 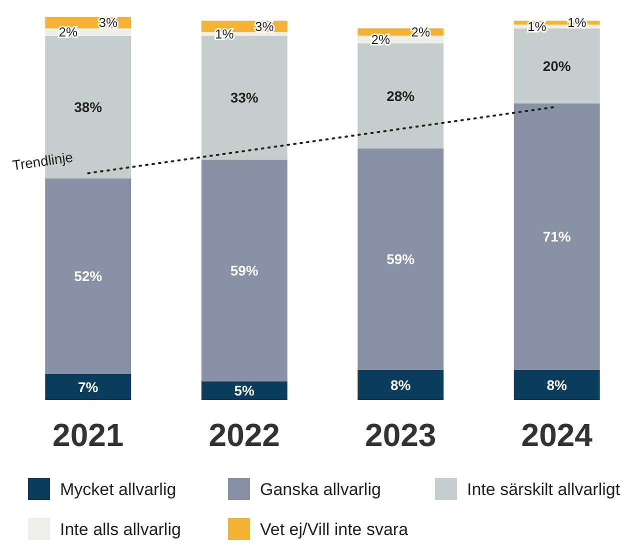 What do you see at coordinates (543, 489) in the screenshot?
I see `legend-label: Inte särskilt allvarligt` at bounding box center [543, 489].